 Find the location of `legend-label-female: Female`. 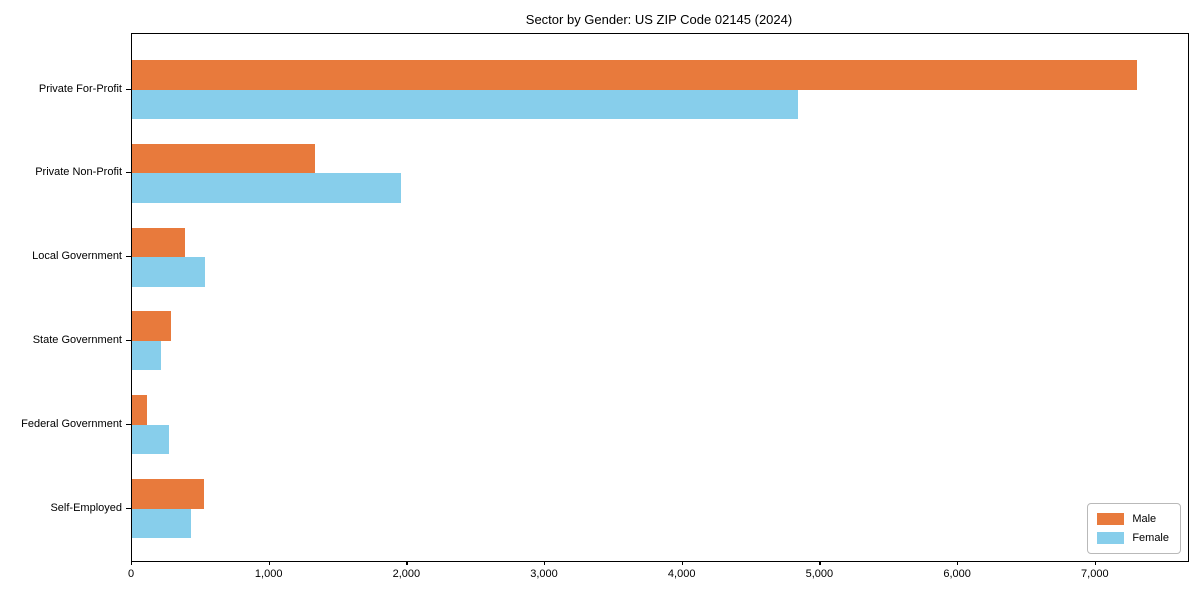

legend-label-female: Female is located at coordinates (1150, 538).